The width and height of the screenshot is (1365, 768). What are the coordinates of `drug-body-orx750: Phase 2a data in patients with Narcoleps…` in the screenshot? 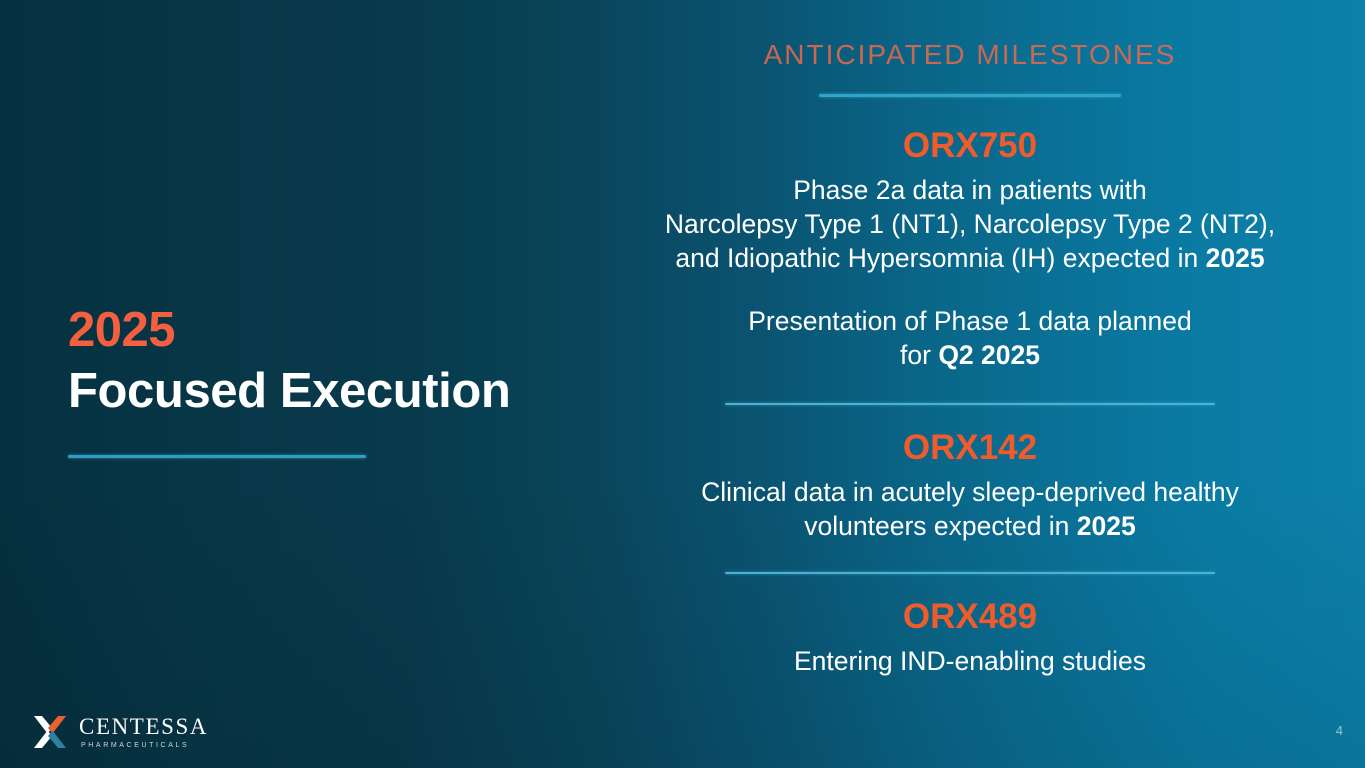 It's located at (970, 224).